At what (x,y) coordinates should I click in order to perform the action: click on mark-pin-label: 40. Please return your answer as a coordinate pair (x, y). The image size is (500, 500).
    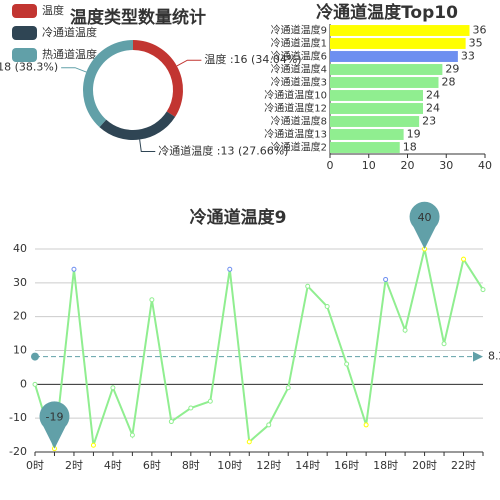
    Looking at the image, I should click on (425, 217).